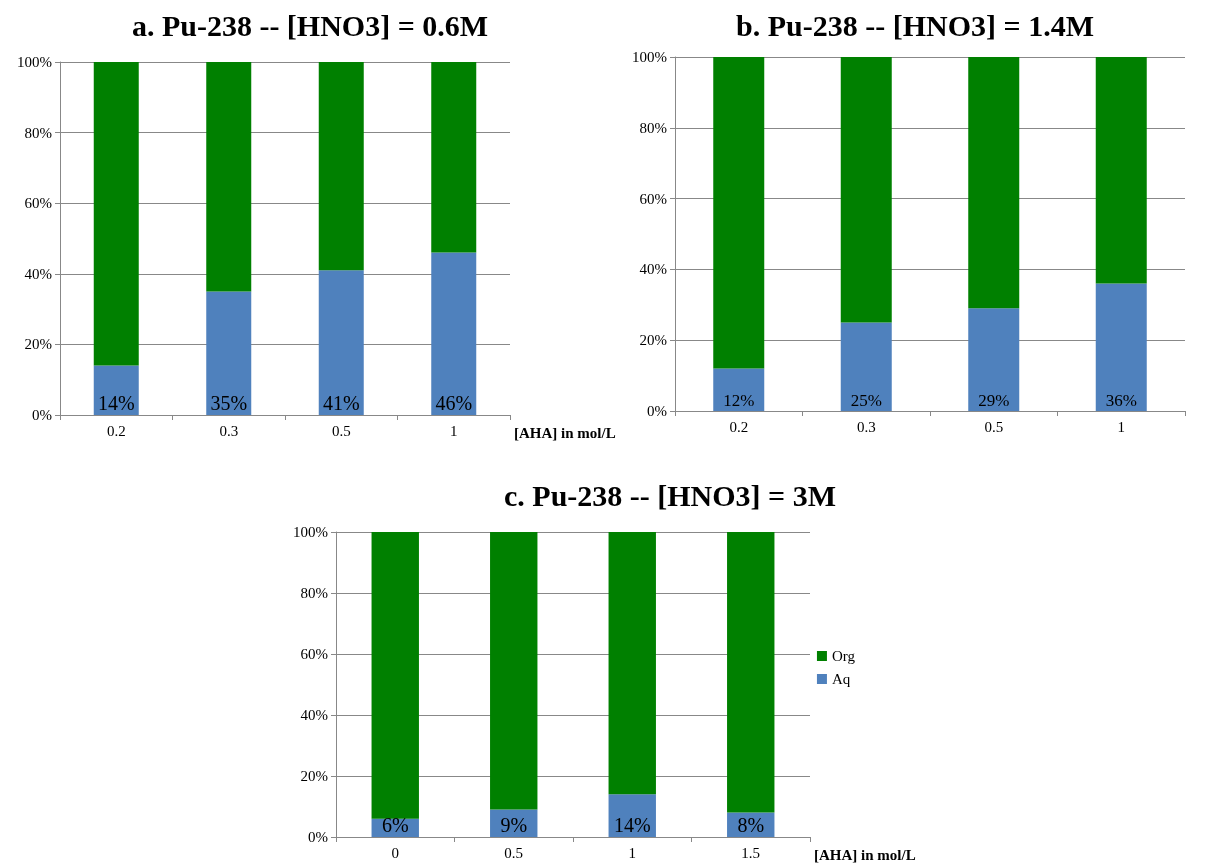 Image resolution: width=1210 pixels, height=865 pixels. Describe the element at coordinates (751, 852) in the screenshot. I see `x-tick-label: 1.5` at that location.